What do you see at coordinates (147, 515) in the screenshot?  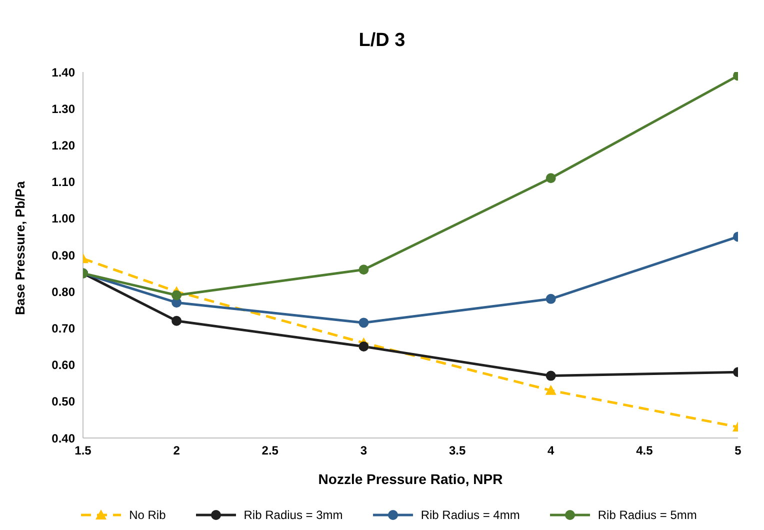 I see `legend-label: No Rib` at bounding box center [147, 515].